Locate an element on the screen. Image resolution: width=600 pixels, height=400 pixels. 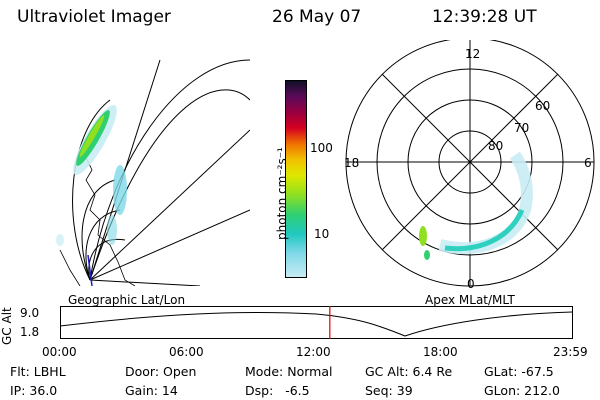
time-tick-0000: 00:00 is located at coordinates (59, 352).